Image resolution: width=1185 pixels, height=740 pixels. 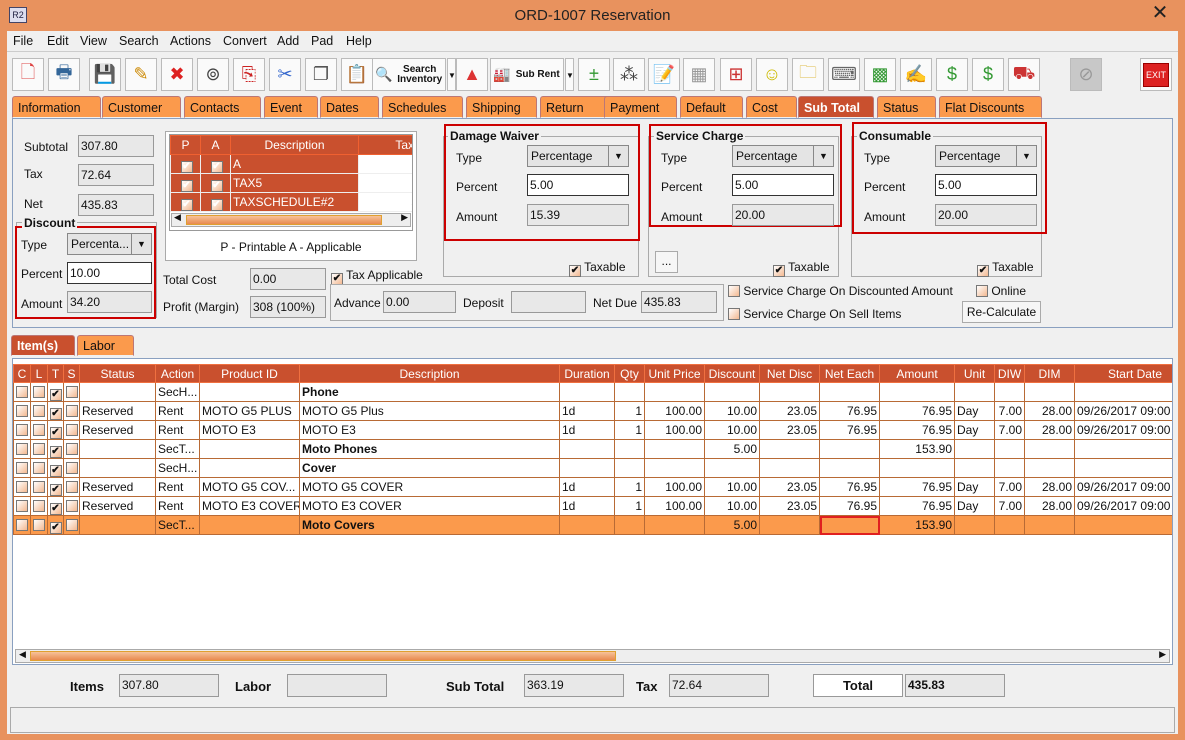 I want to click on paste-button: 📋, so click(x=357, y=74).